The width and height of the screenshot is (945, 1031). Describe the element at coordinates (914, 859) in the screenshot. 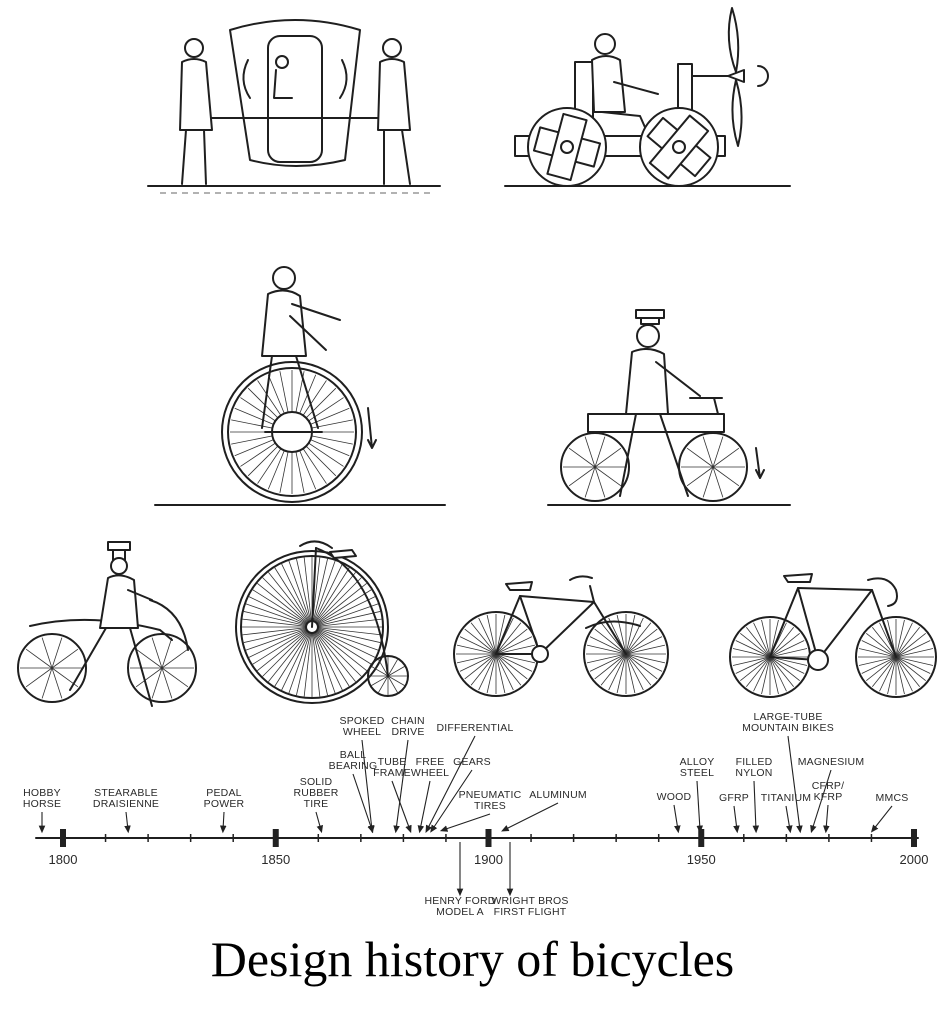

I see `year-label: 2000` at that location.